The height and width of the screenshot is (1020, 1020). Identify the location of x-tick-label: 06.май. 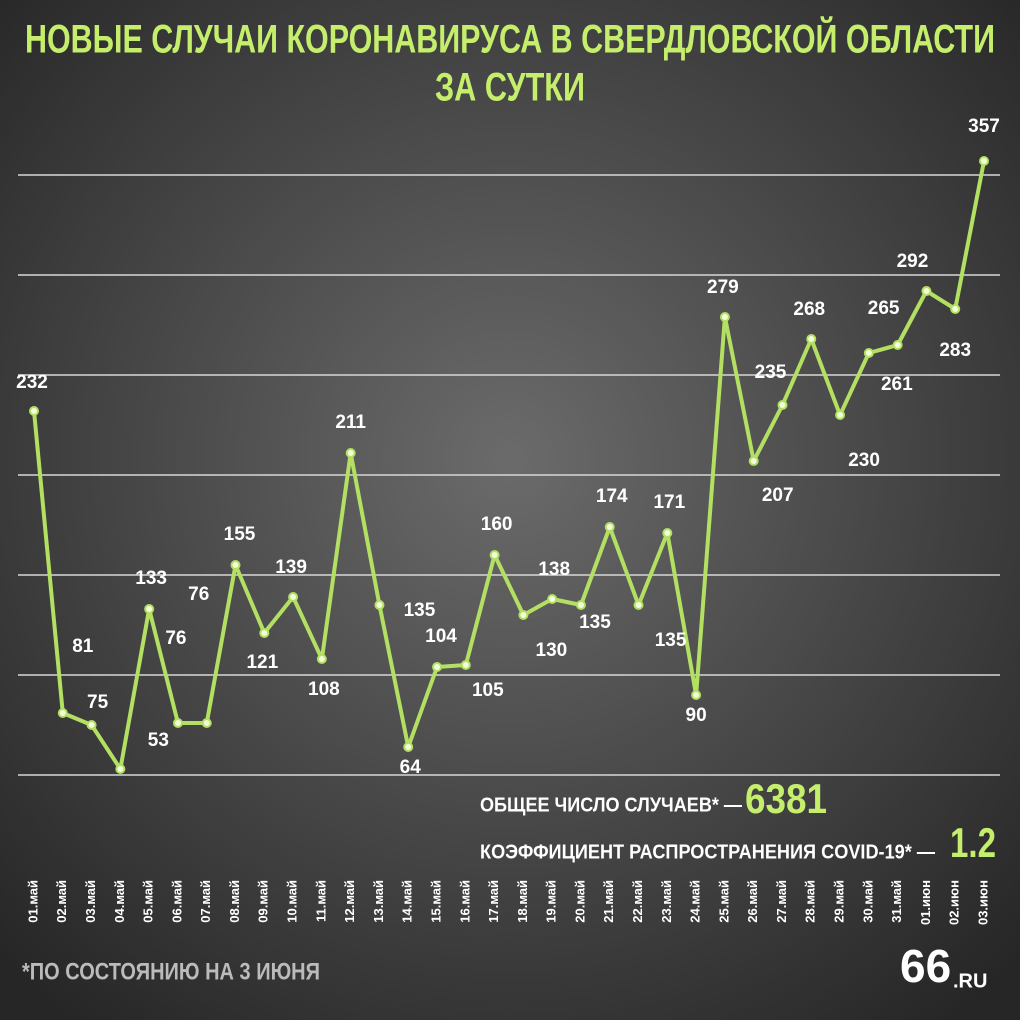
(176, 901).